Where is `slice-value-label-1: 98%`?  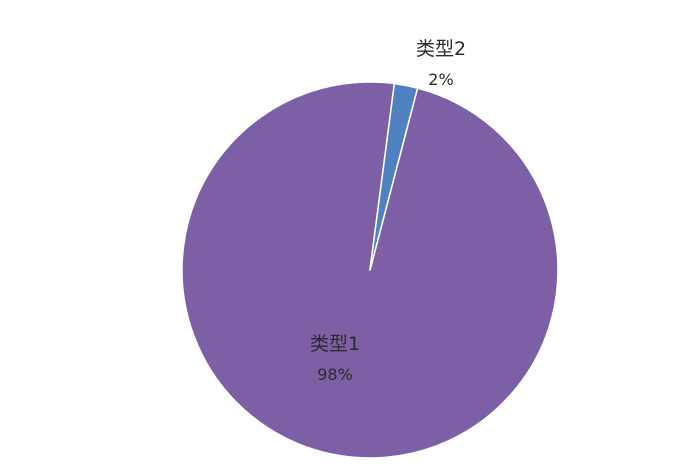
slice-value-label-1: 98% is located at coordinates (335, 374).